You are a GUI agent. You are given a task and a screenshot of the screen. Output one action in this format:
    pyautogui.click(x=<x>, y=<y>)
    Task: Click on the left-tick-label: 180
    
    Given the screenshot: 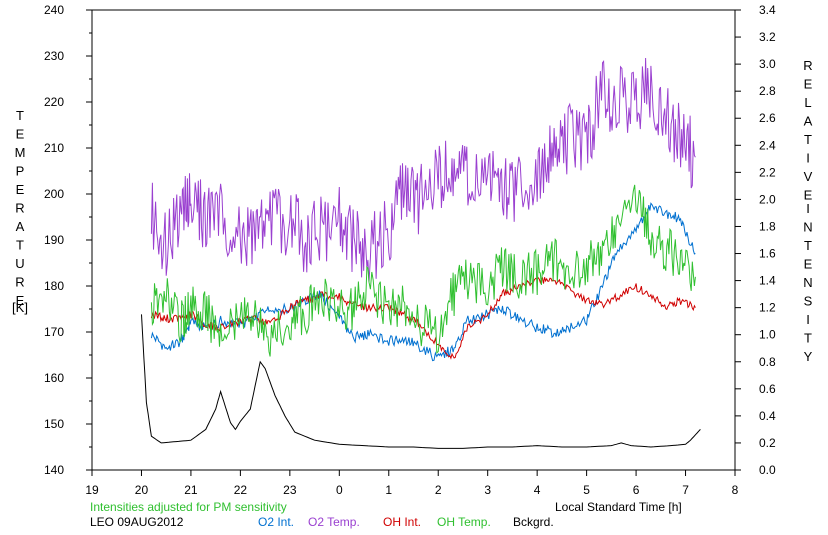 What is the action you would take?
    pyautogui.click(x=54, y=286)
    